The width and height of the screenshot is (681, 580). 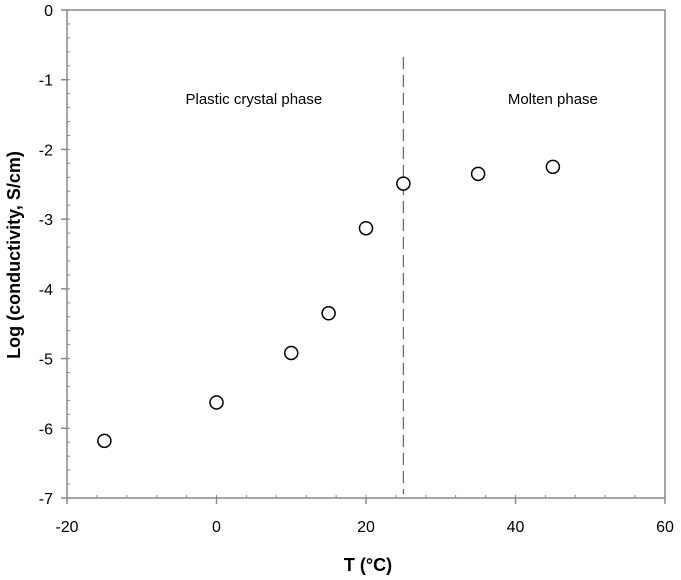 I want to click on y-axis-title: Log (conductivity, S/cm), so click(x=14, y=255).